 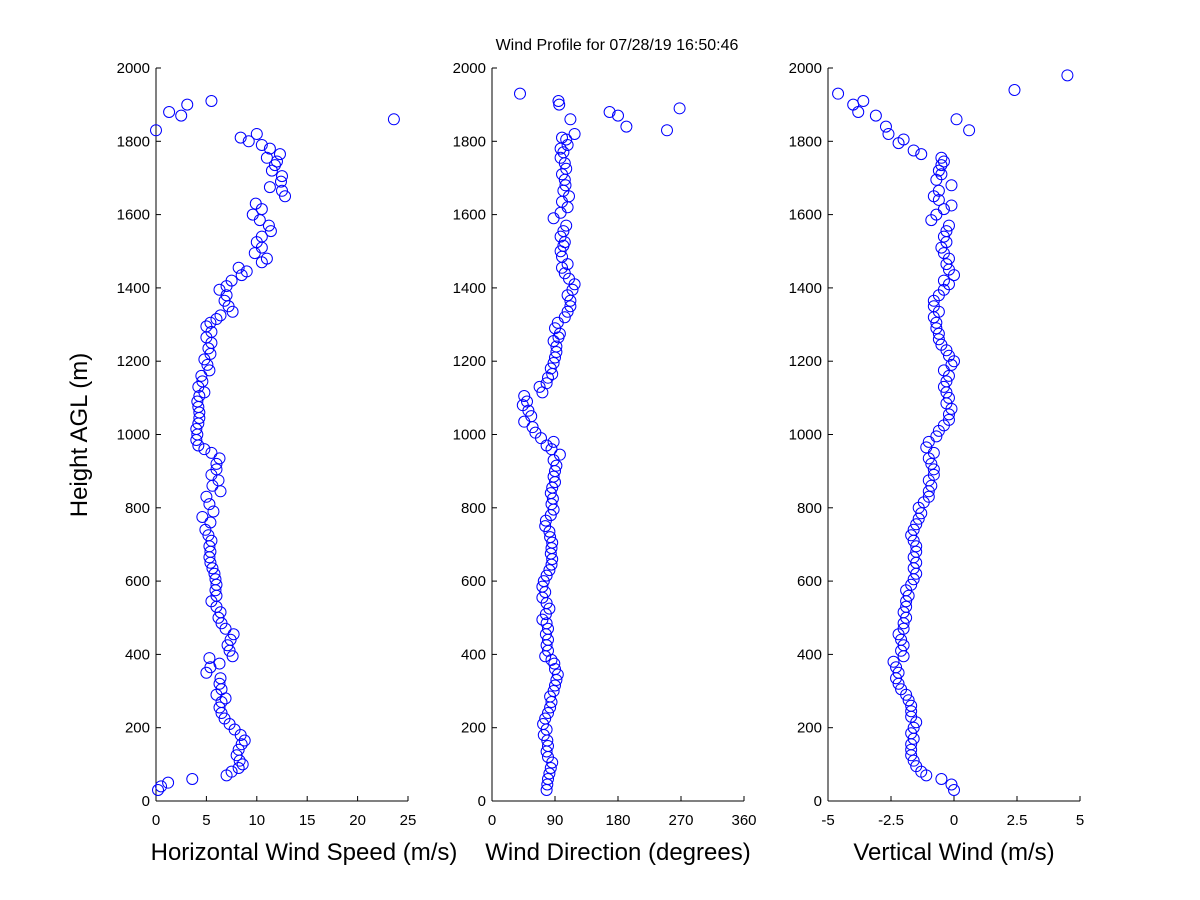 What do you see at coordinates (743, 820) in the screenshot?
I see `x-tick-label: 360` at bounding box center [743, 820].